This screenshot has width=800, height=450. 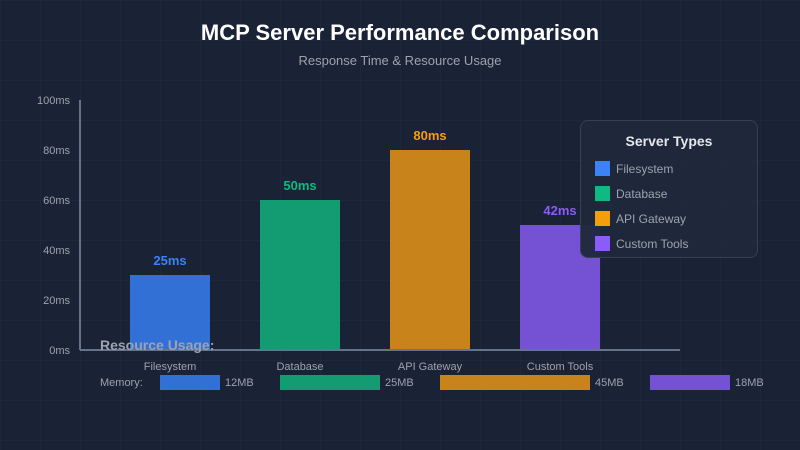 I want to click on legend-label: API Gateway, so click(x=651, y=218).